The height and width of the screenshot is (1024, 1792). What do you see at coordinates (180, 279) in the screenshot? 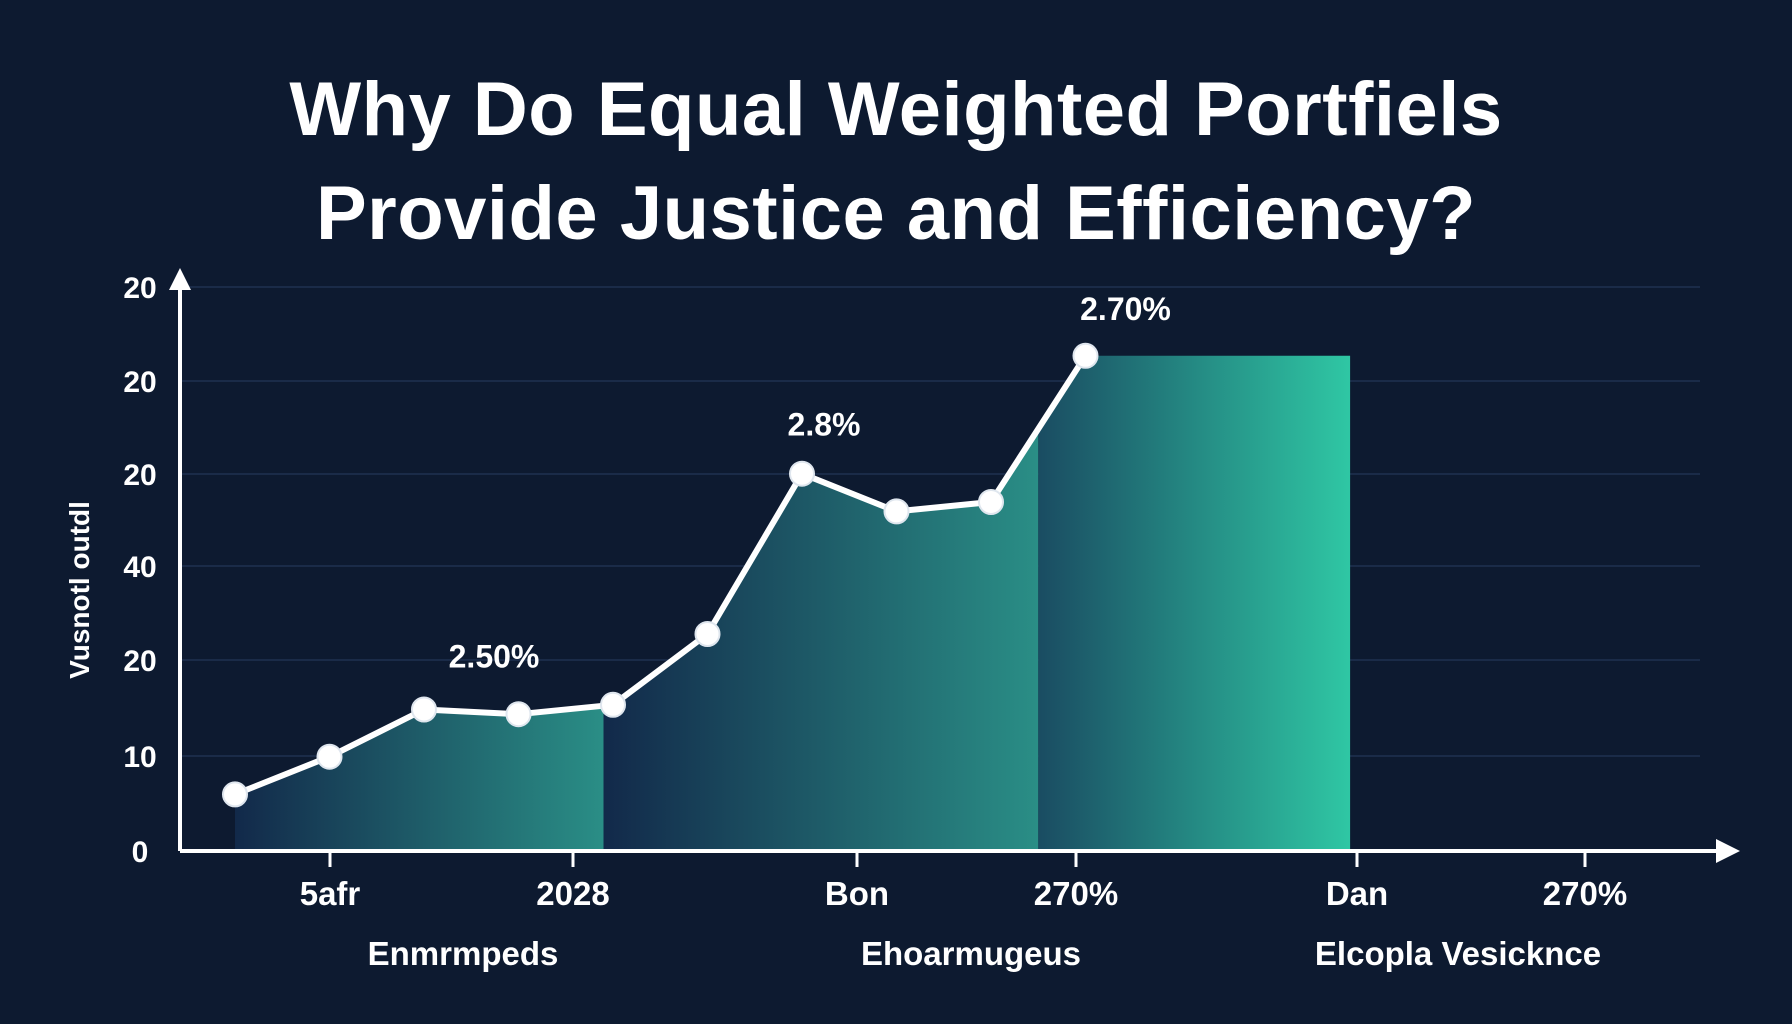
I see `y-axis-arrow` at bounding box center [180, 279].